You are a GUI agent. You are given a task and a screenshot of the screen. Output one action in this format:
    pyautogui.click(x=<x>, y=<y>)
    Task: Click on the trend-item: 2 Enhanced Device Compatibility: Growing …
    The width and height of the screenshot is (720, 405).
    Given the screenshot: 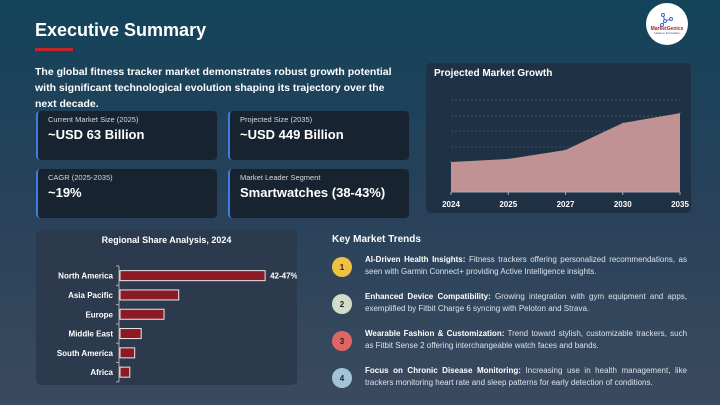 What is the action you would take?
    pyautogui.click(x=509, y=302)
    